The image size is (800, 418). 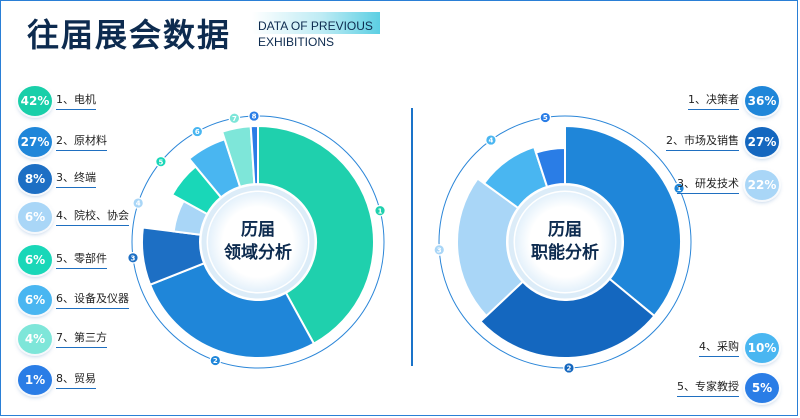 I want to click on slice-marker-label-6: 6, so click(x=197, y=132).